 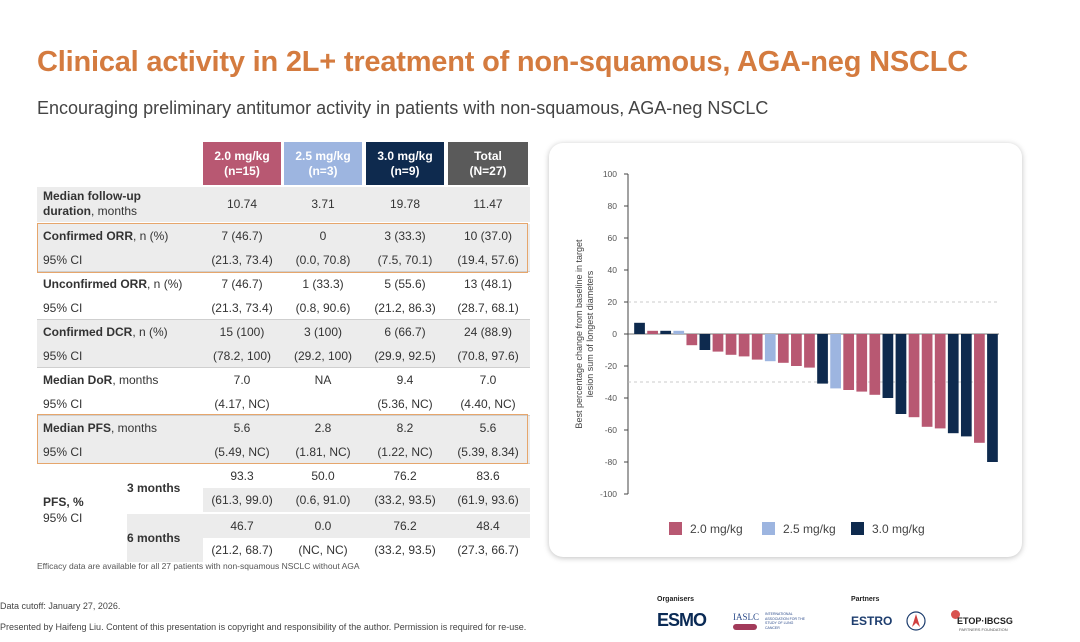 What do you see at coordinates (955, 614) in the screenshot?
I see `etop-icon` at bounding box center [955, 614].